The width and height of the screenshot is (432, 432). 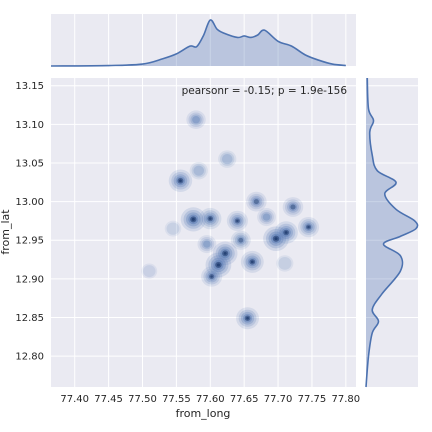 What do you see at coordinates (6, 232) in the screenshot?
I see `y-axis-label: from_lat` at bounding box center [6, 232].